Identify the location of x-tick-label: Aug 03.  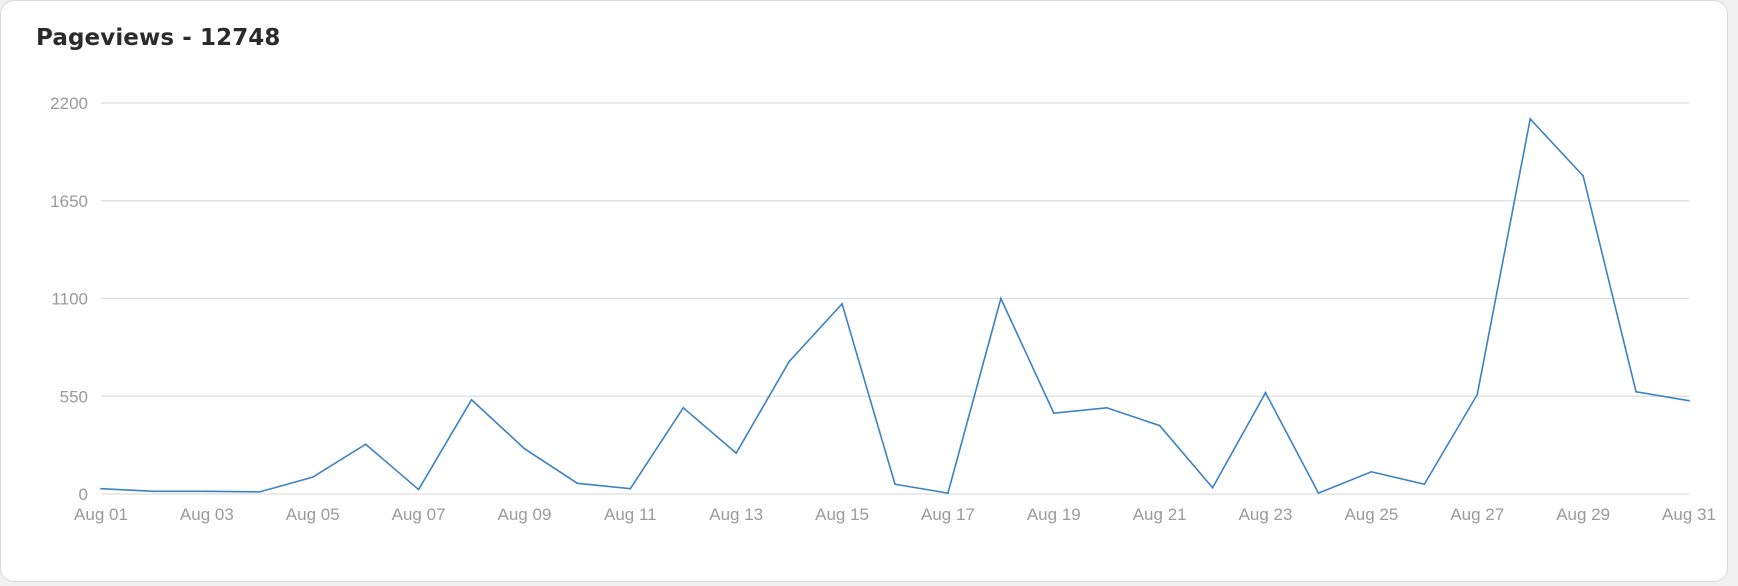
(207, 514).